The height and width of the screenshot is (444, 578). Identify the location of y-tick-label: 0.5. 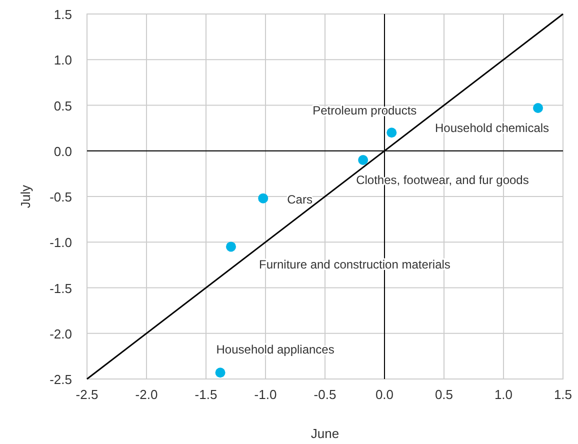
(63, 106).